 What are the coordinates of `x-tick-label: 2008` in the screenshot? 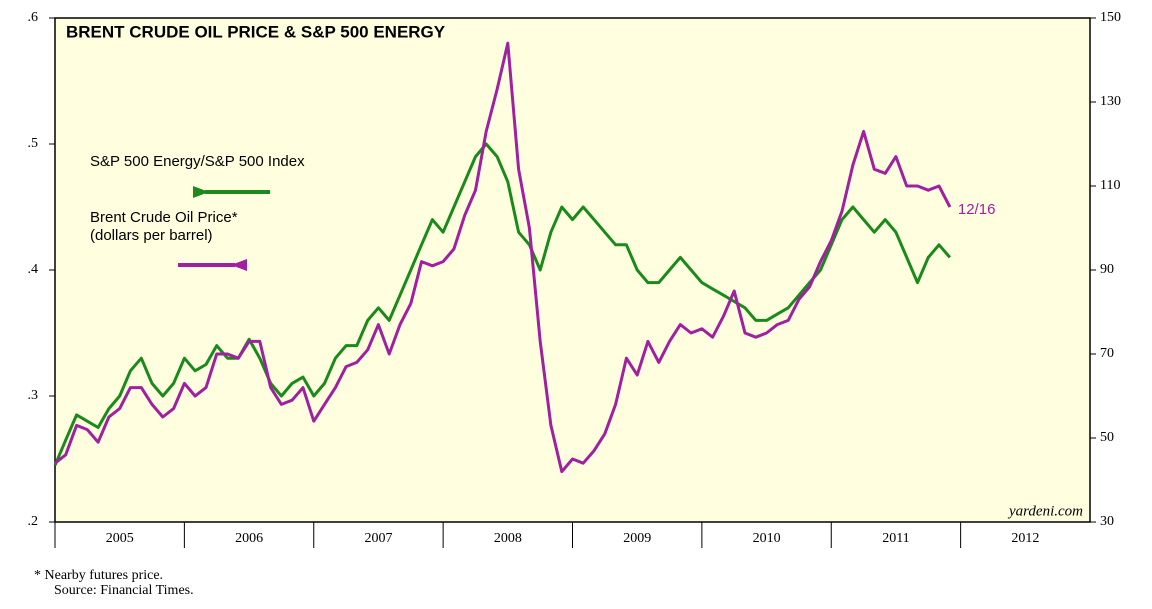 It's located at (508, 538).